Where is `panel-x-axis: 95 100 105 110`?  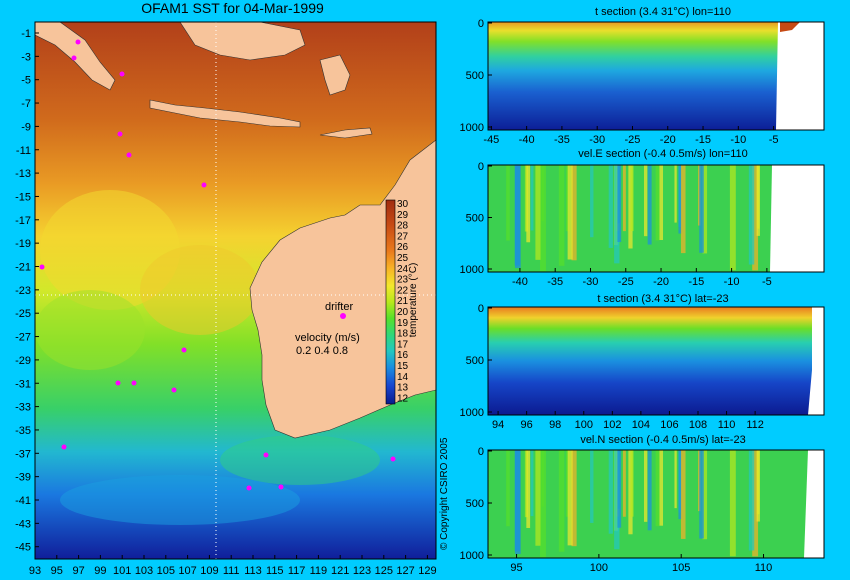
panel-x-axis: 95 100 105 110 is located at coordinates (641, 564).